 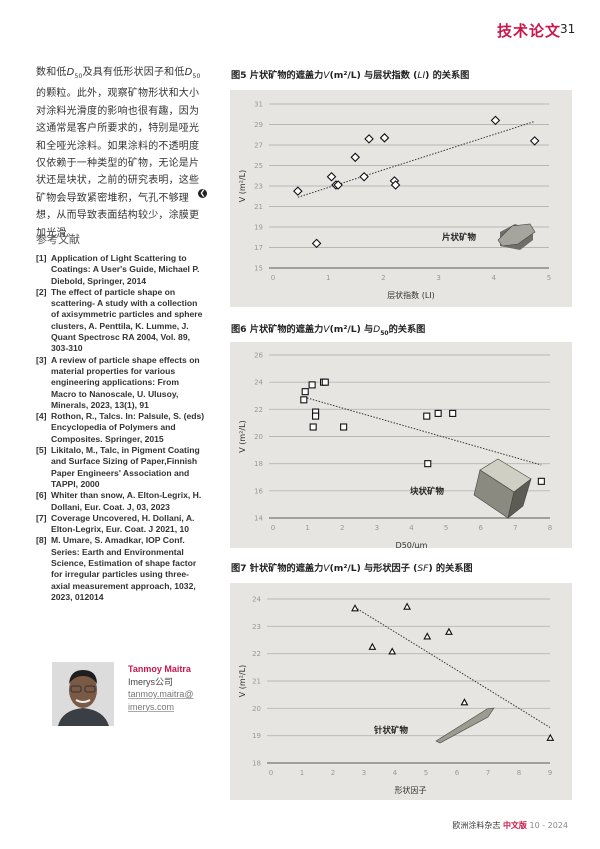 I want to click on figure-7-chart: 18 19 20 21 22 23 24 0 1 2 3 4 5 6 7 8 9 形状因子 V (m²/L) 针状矿物, so click(x=401, y=691).